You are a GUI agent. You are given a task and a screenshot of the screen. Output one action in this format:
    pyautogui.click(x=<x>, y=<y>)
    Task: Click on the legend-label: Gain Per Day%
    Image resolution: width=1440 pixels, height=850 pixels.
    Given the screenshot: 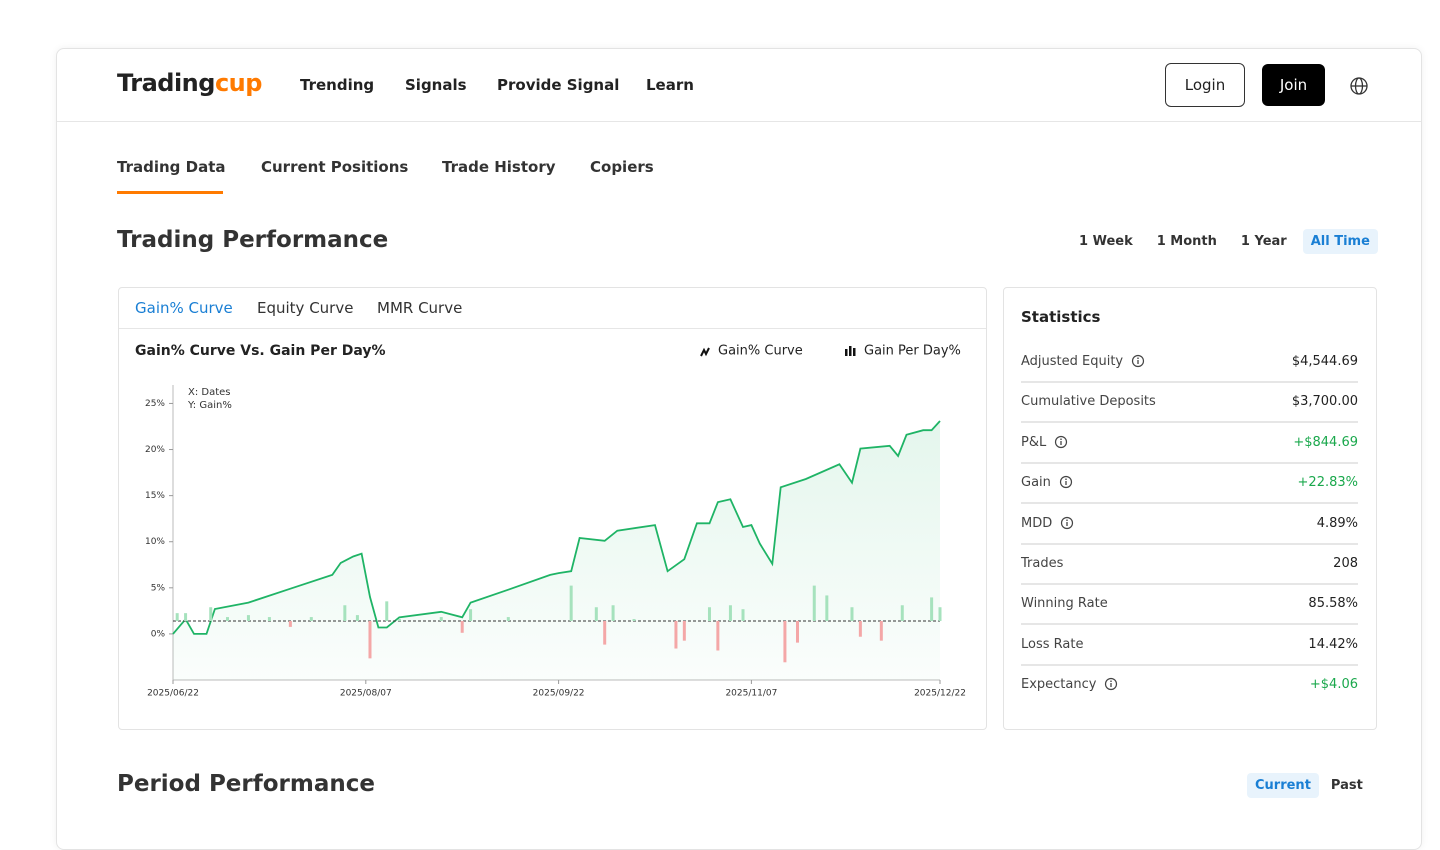 What is the action you would take?
    pyautogui.click(x=912, y=351)
    